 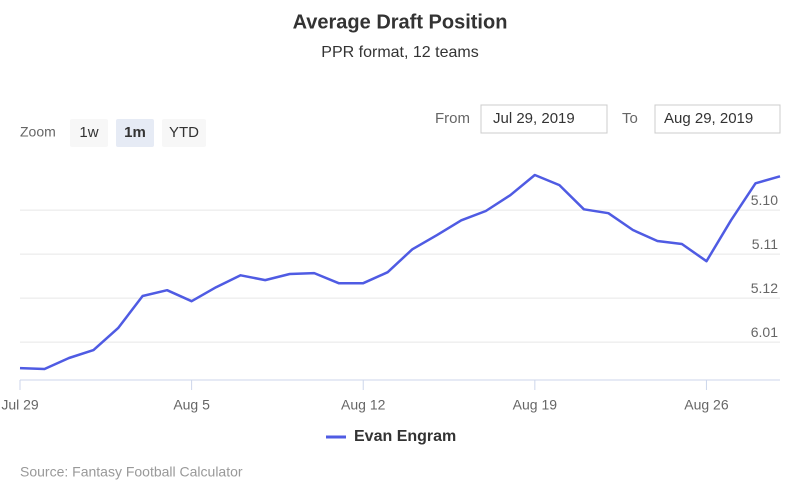 What do you see at coordinates (452, 118) in the screenshot?
I see `from-label: From` at bounding box center [452, 118].